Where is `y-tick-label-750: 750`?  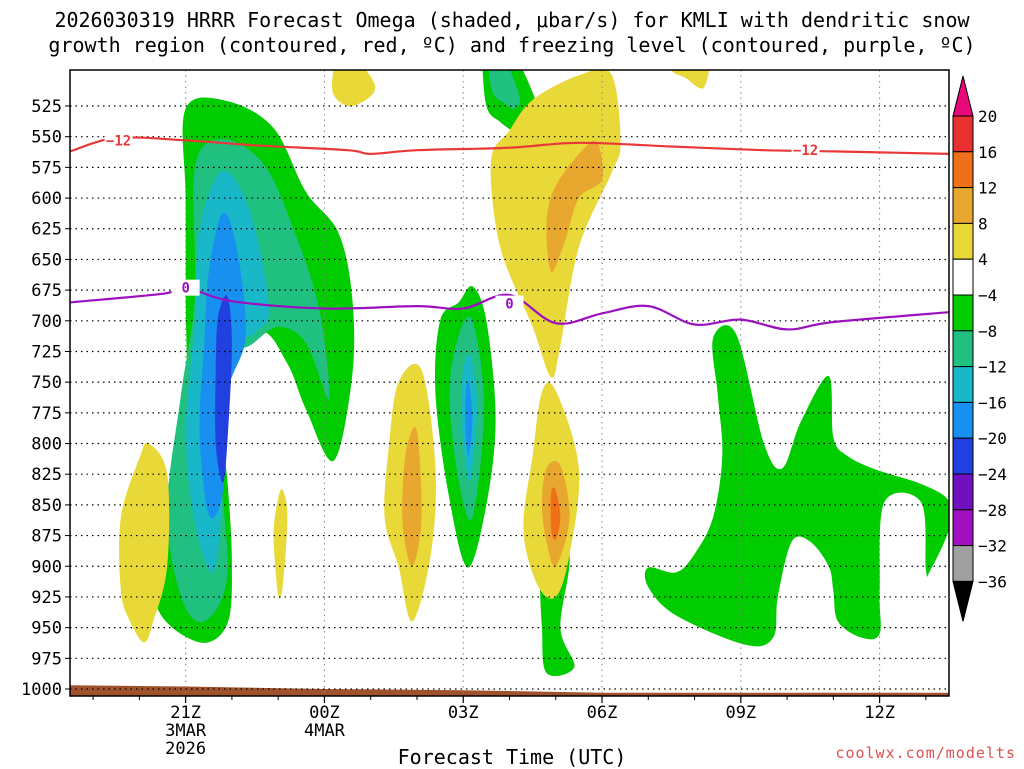 y-tick-label-750: 750 is located at coordinates (46, 383).